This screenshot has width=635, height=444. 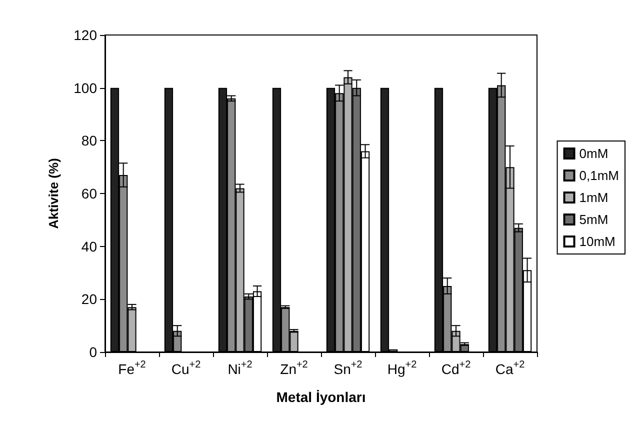 I want to click on y-tick-label: 0, so click(x=93, y=352).